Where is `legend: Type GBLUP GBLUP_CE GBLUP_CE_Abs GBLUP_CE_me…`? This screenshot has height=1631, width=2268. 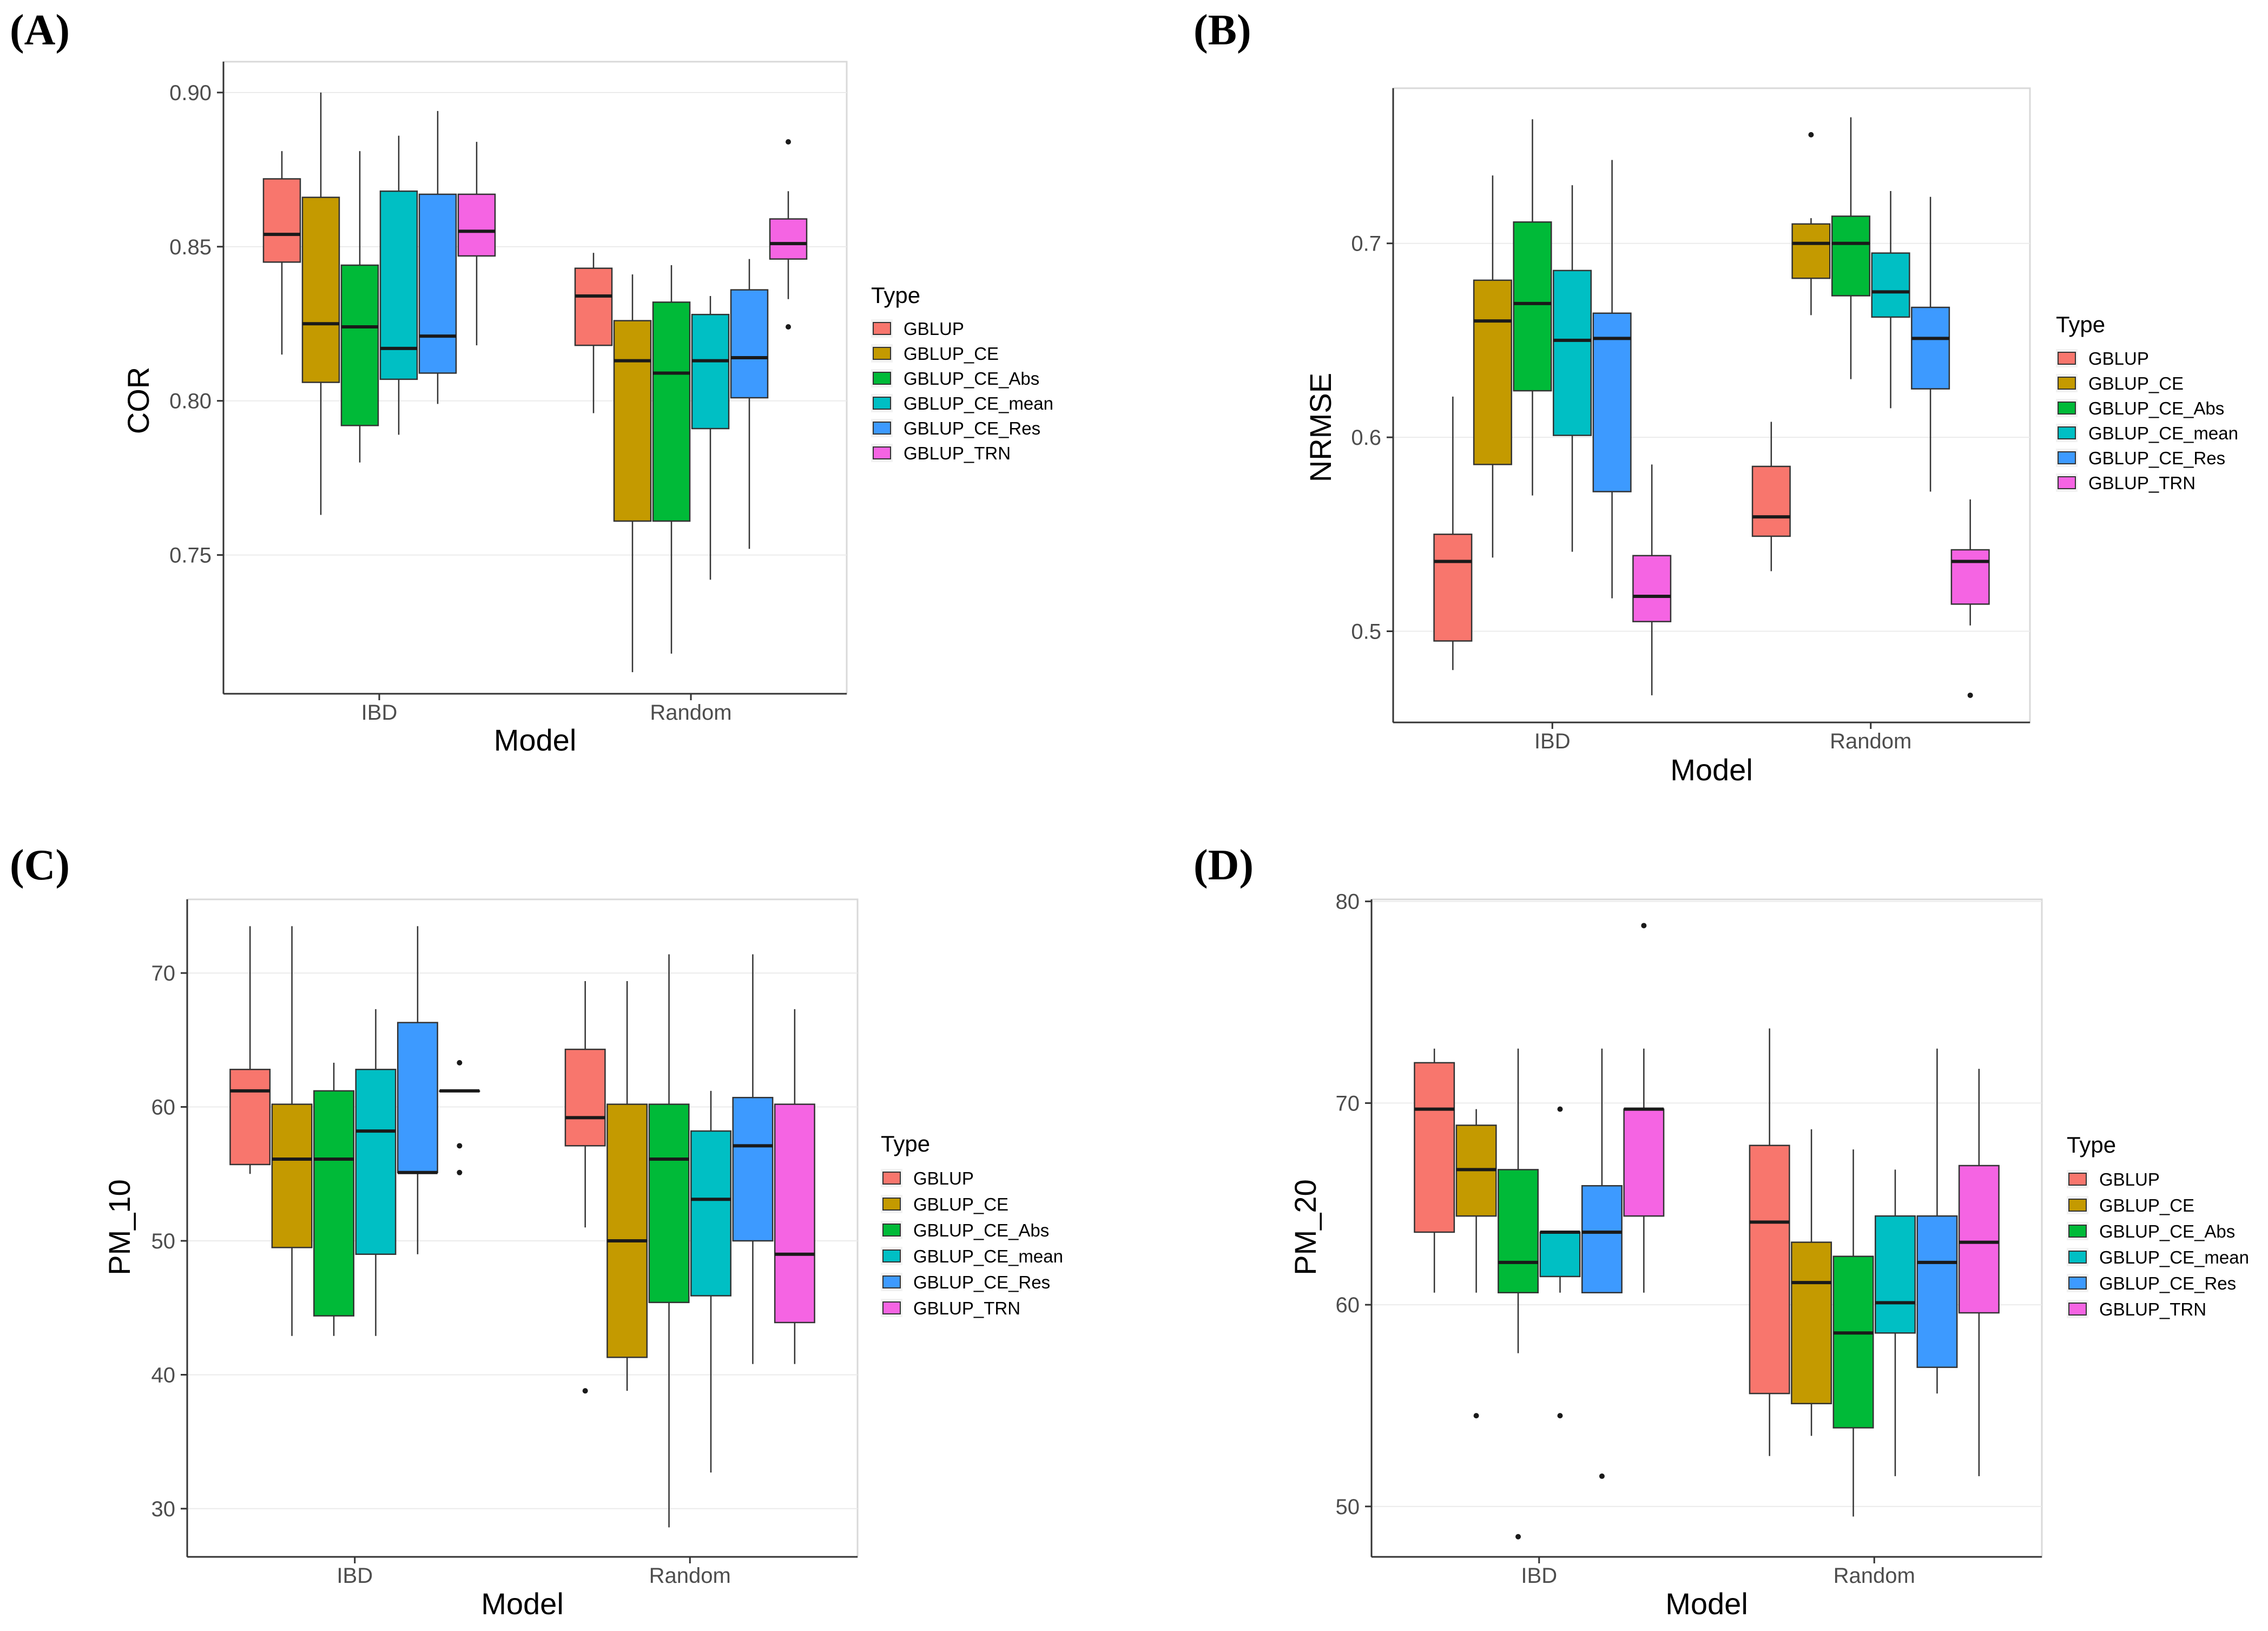
legend: Type GBLUP GBLUP_CE GBLUP_CE_Abs GBLUP_CE_me… is located at coordinates (962, 372).